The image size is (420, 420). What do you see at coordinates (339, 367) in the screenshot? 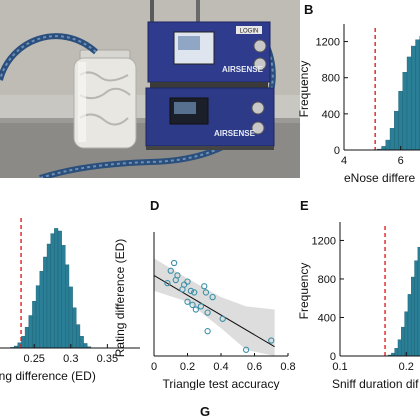
I see `x-tick-label: 0.1` at bounding box center [339, 367].